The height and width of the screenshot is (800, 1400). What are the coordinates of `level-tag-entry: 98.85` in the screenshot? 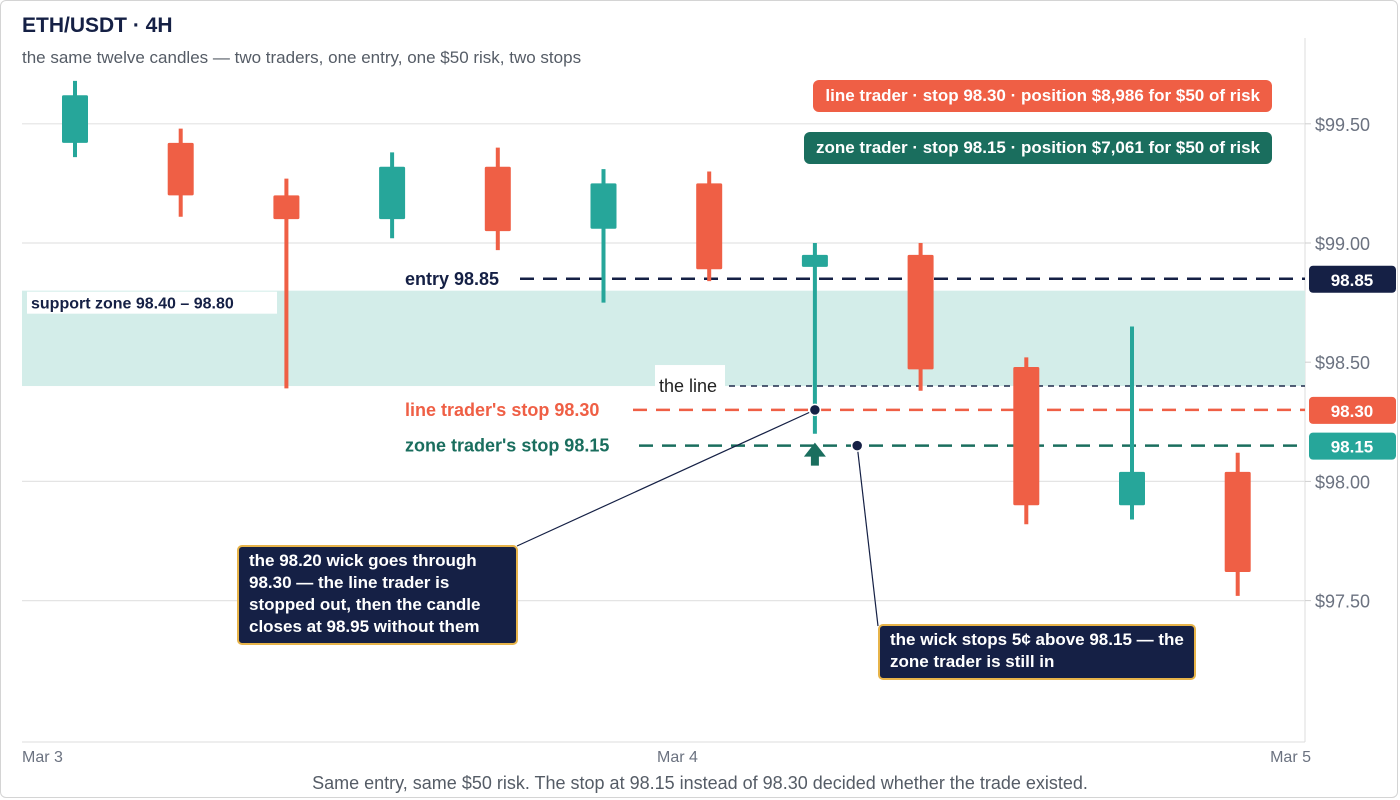 It's located at (1352, 280).